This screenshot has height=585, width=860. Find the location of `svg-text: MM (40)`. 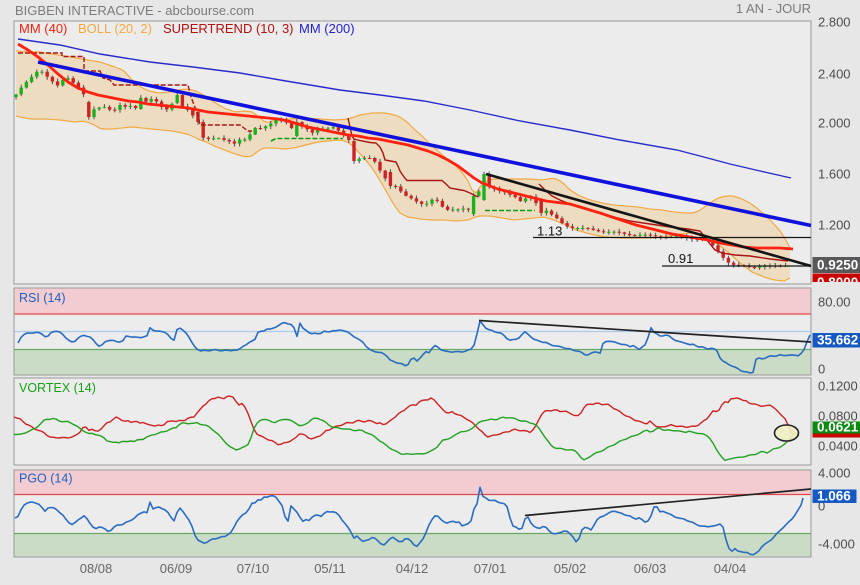

svg-text: MM (40) is located at coordinates (43, 28).